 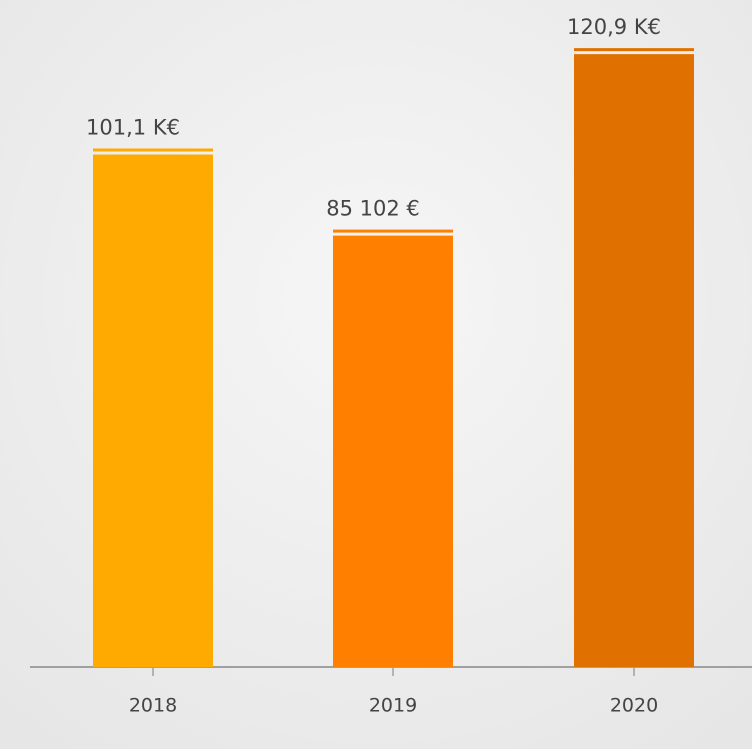 What do you see at coordinates (393, 706) in the screenshot?
I see `x-tick-label: 2019` at bounding box center [393, 706].